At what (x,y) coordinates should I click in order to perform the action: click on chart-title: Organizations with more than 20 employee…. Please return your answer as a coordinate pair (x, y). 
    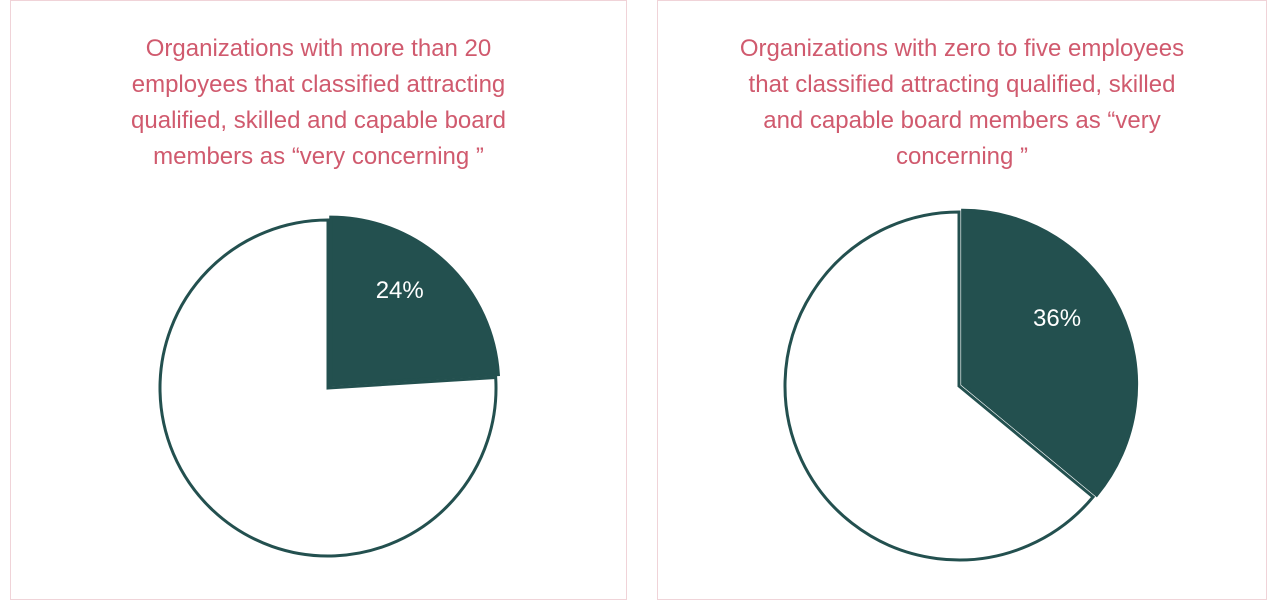
    Looking at the image, I should click on (318, 102).